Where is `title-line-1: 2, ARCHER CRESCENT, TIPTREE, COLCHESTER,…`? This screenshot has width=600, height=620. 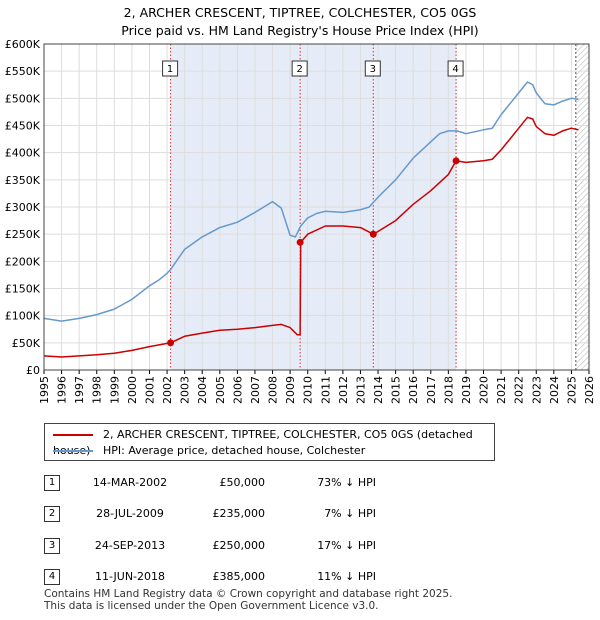
title-line-1: 2, ARCHER CRESCENT, TIPTREE, COLCHESTER,… is located at coordinates (300, 12).